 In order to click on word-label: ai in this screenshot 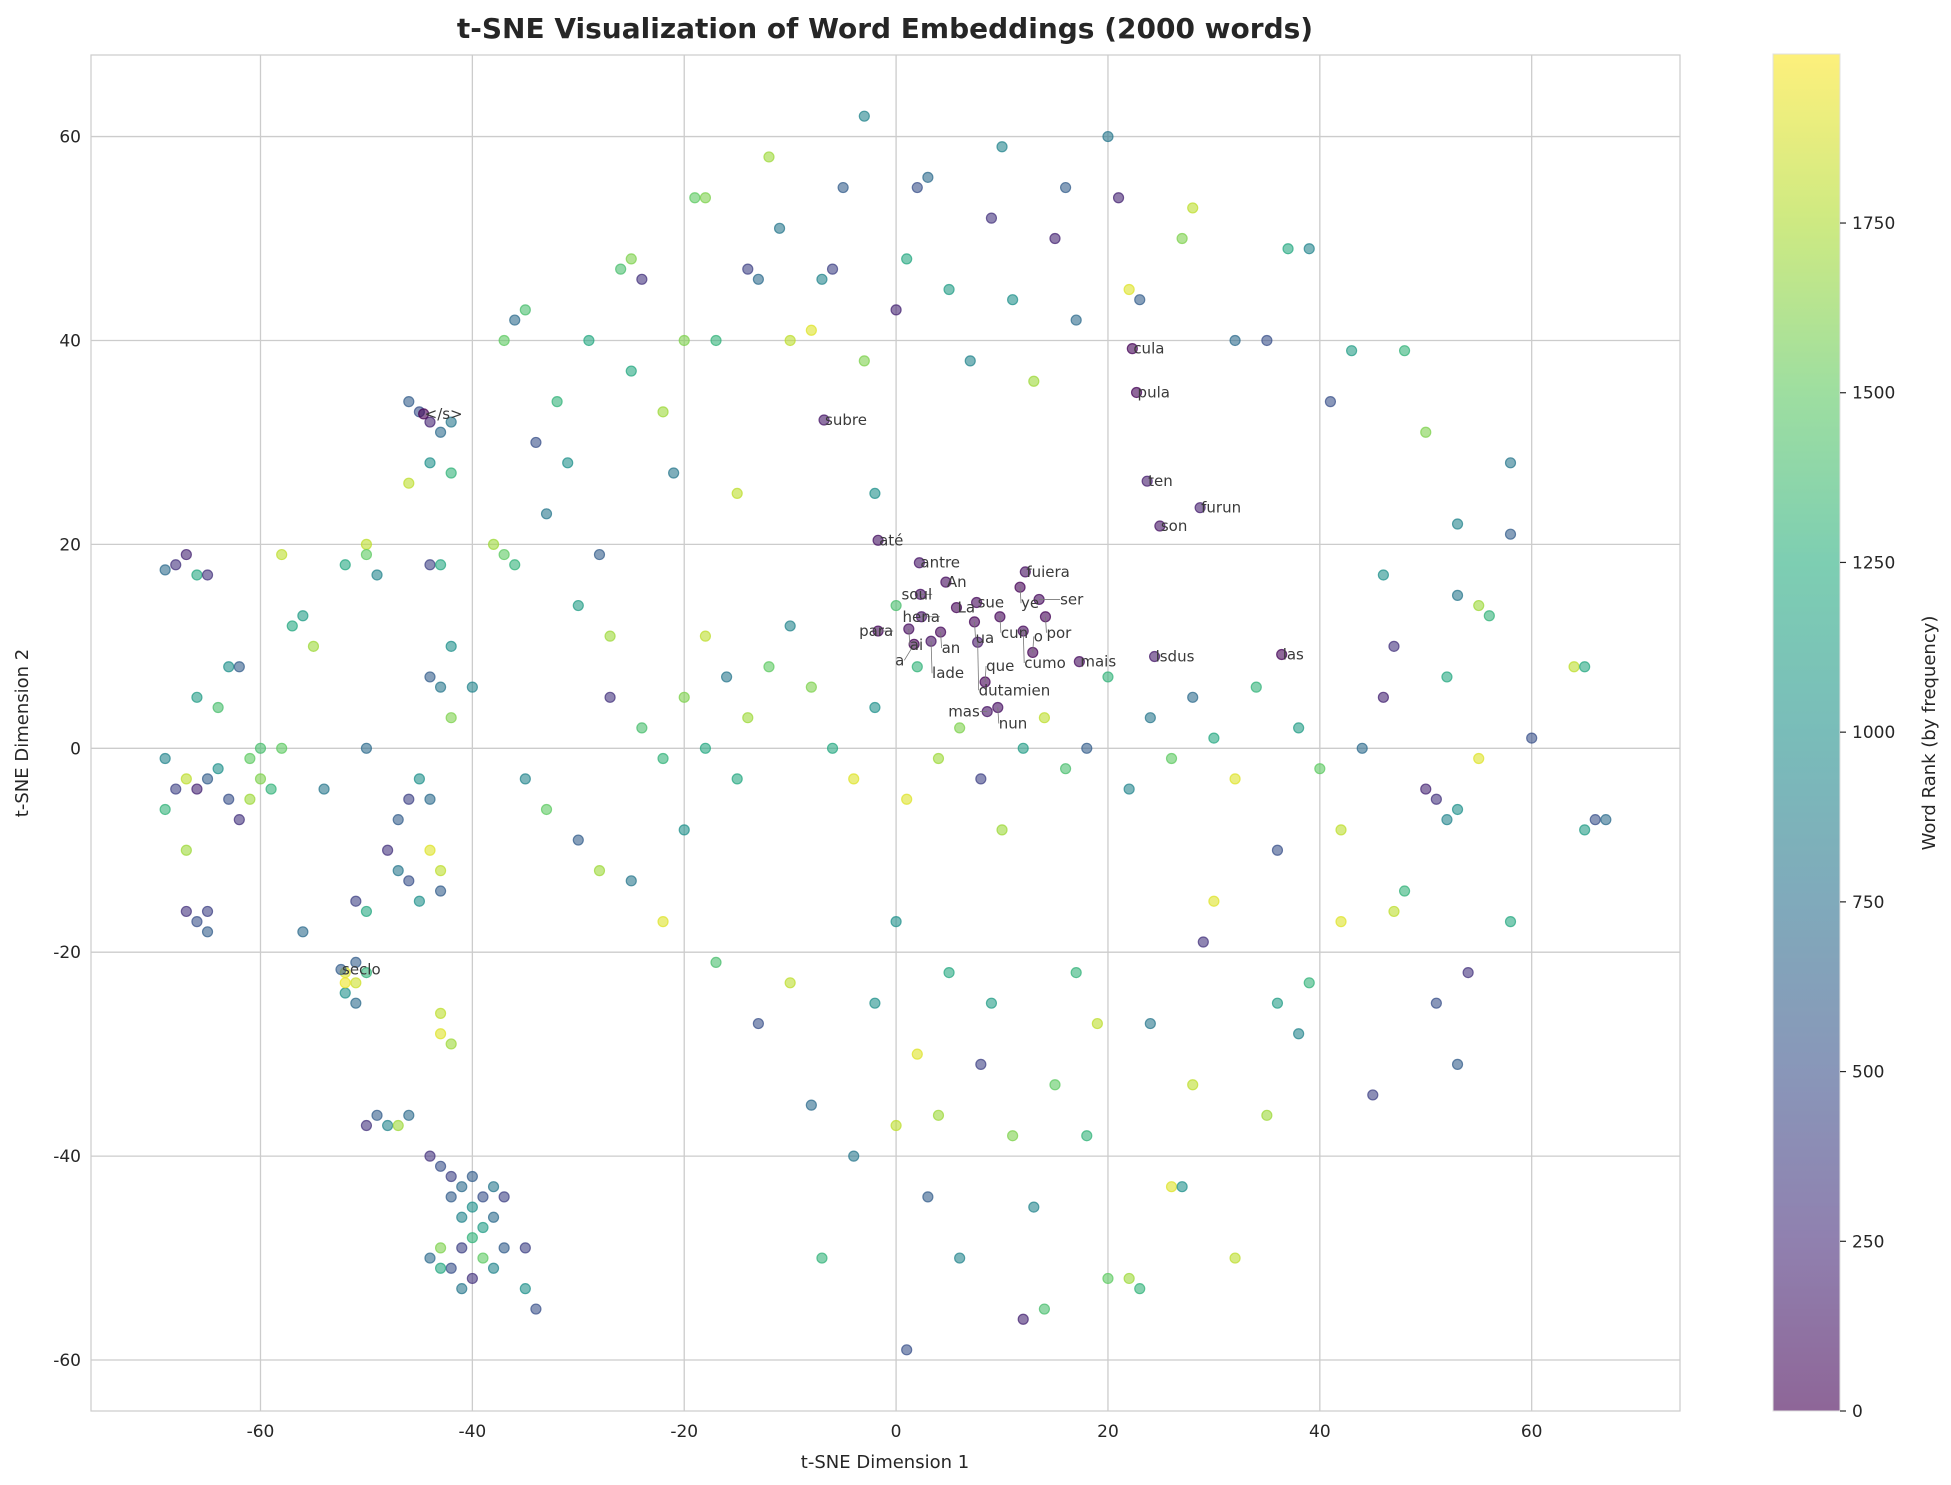, I will do `click(916, 645)`.